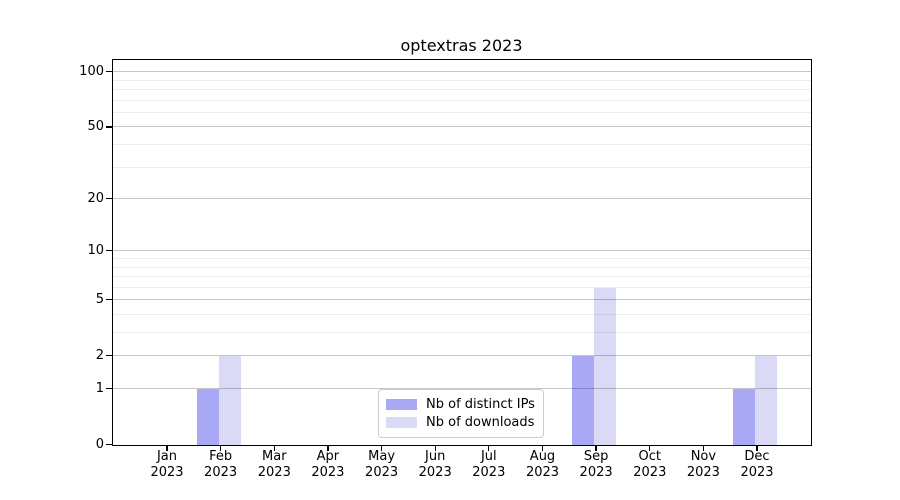 The width and height of the screenshot is (900, 500). I want to click on bar-distinct-ips-sep-2023, so click(583, 400).